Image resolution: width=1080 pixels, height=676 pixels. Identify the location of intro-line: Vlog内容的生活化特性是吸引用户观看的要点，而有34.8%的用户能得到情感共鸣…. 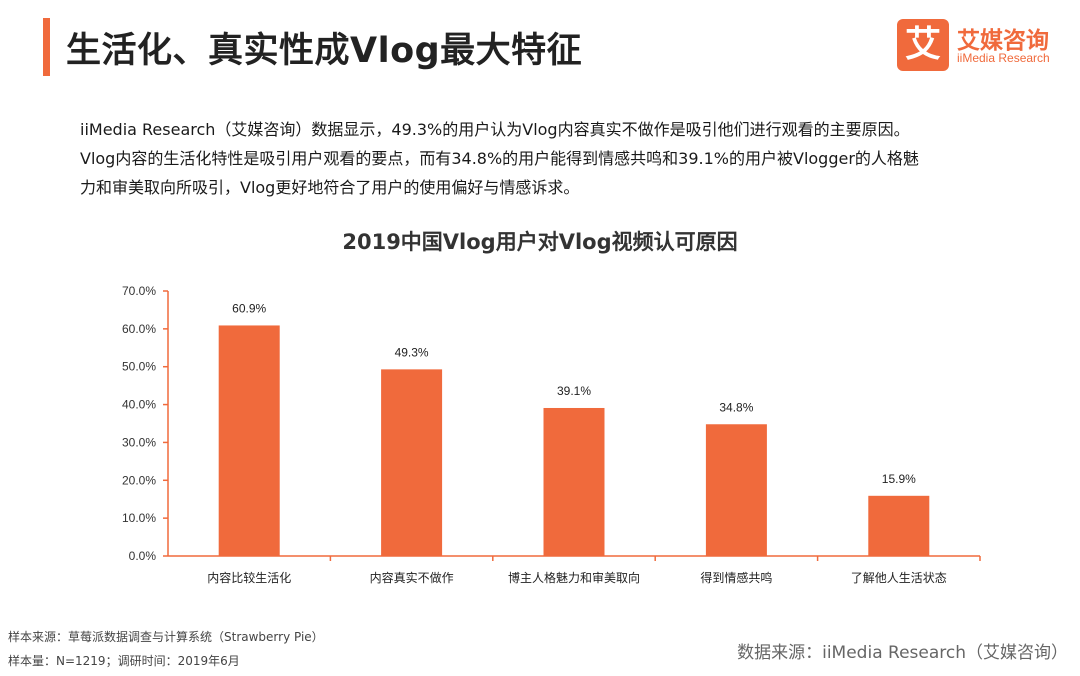
(499, 158).